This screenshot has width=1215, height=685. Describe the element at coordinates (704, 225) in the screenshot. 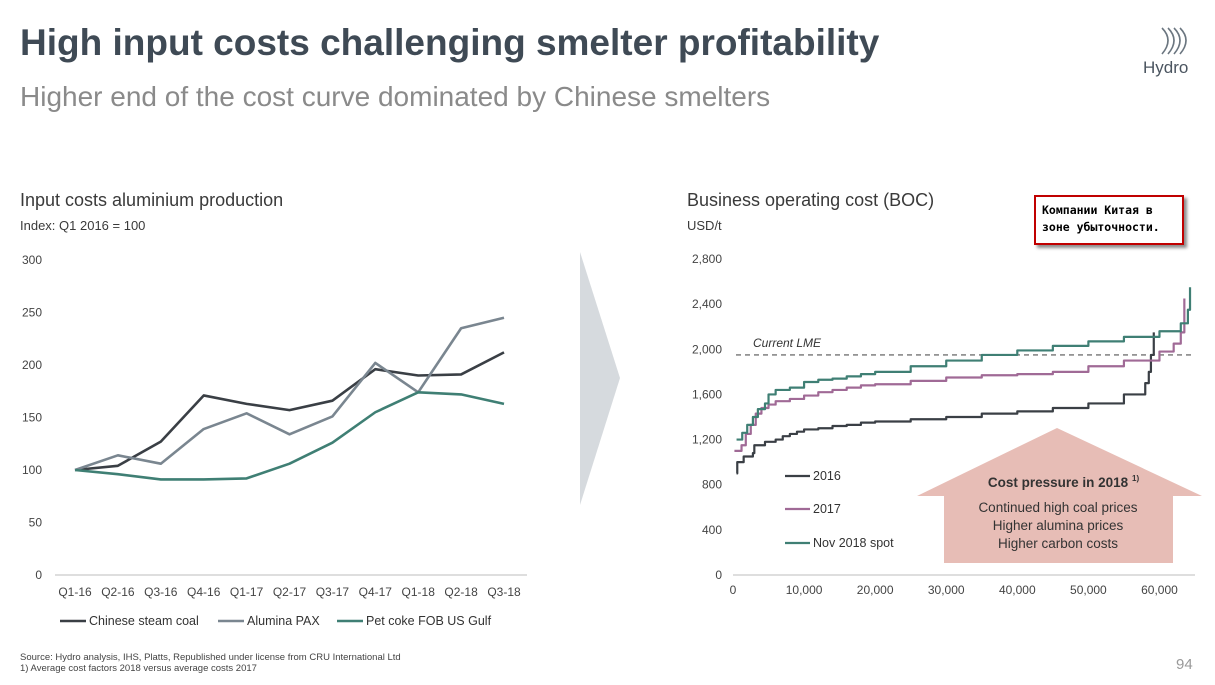

I see `right-chart-ylabel: USD/t` at that location.